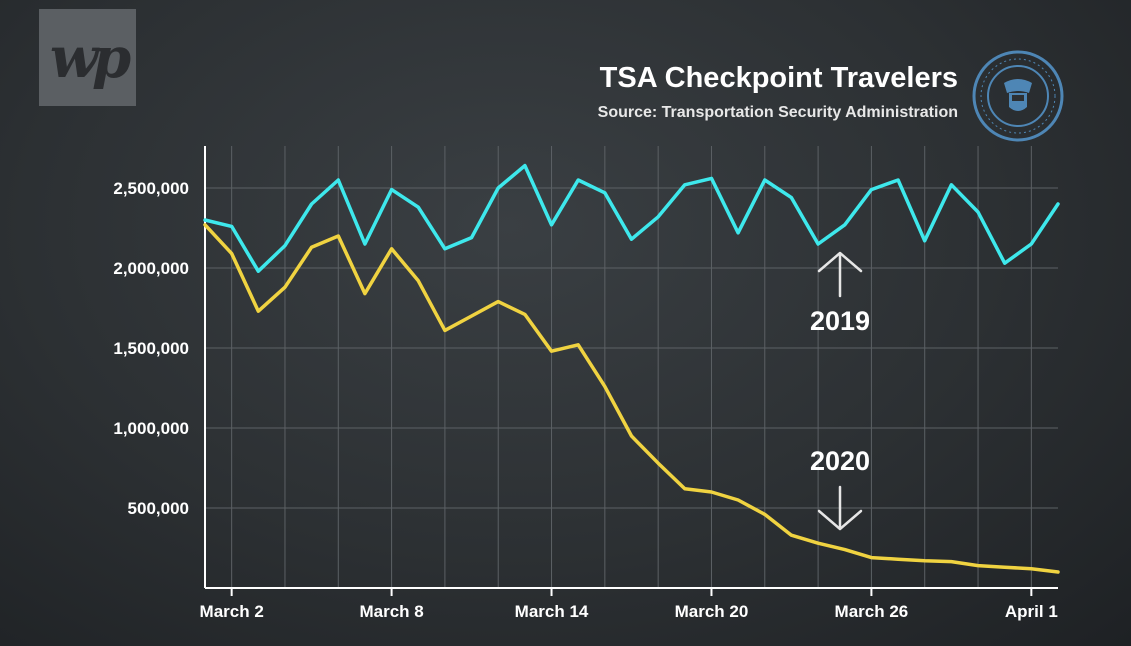  What do you see at coordinates (158, 508) in the screenshot?
I see `y-tick-label: 500,000` at bounding box center [158, 508].